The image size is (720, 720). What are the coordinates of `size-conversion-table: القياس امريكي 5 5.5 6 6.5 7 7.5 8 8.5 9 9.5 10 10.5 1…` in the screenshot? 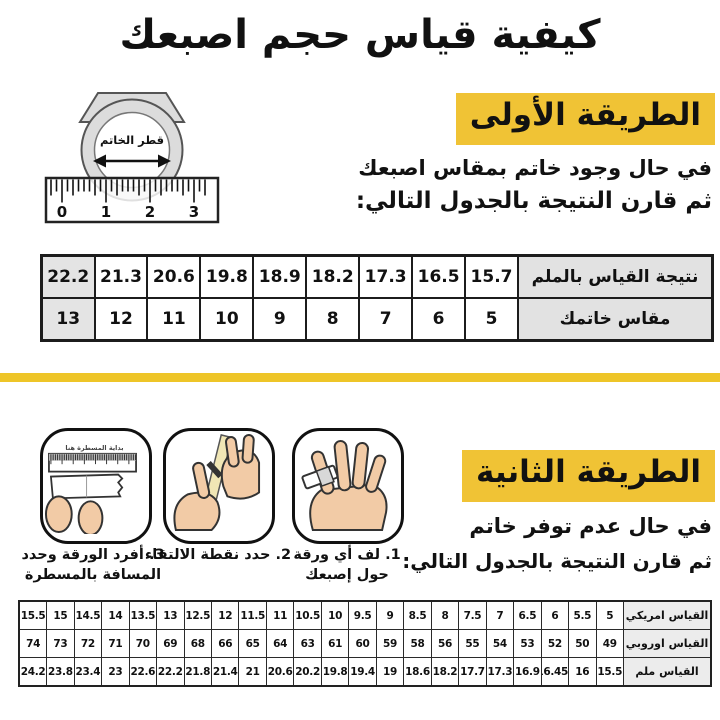 It's located at (365, 643).